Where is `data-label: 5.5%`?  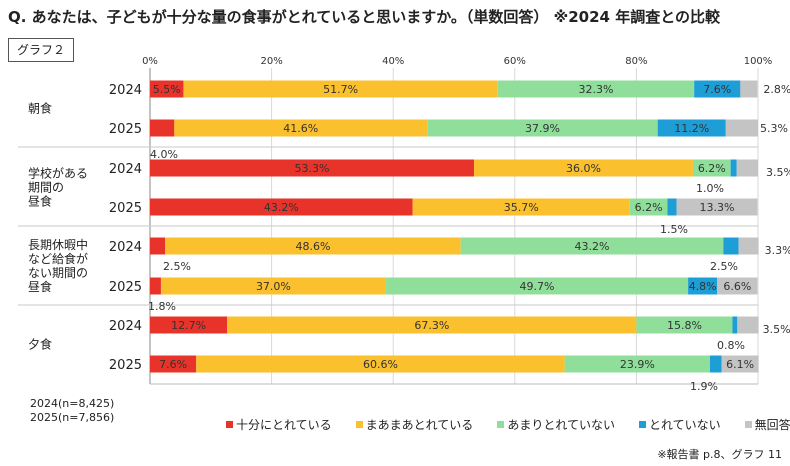
data-label: 5.5% is located at coordinates (167, 89).